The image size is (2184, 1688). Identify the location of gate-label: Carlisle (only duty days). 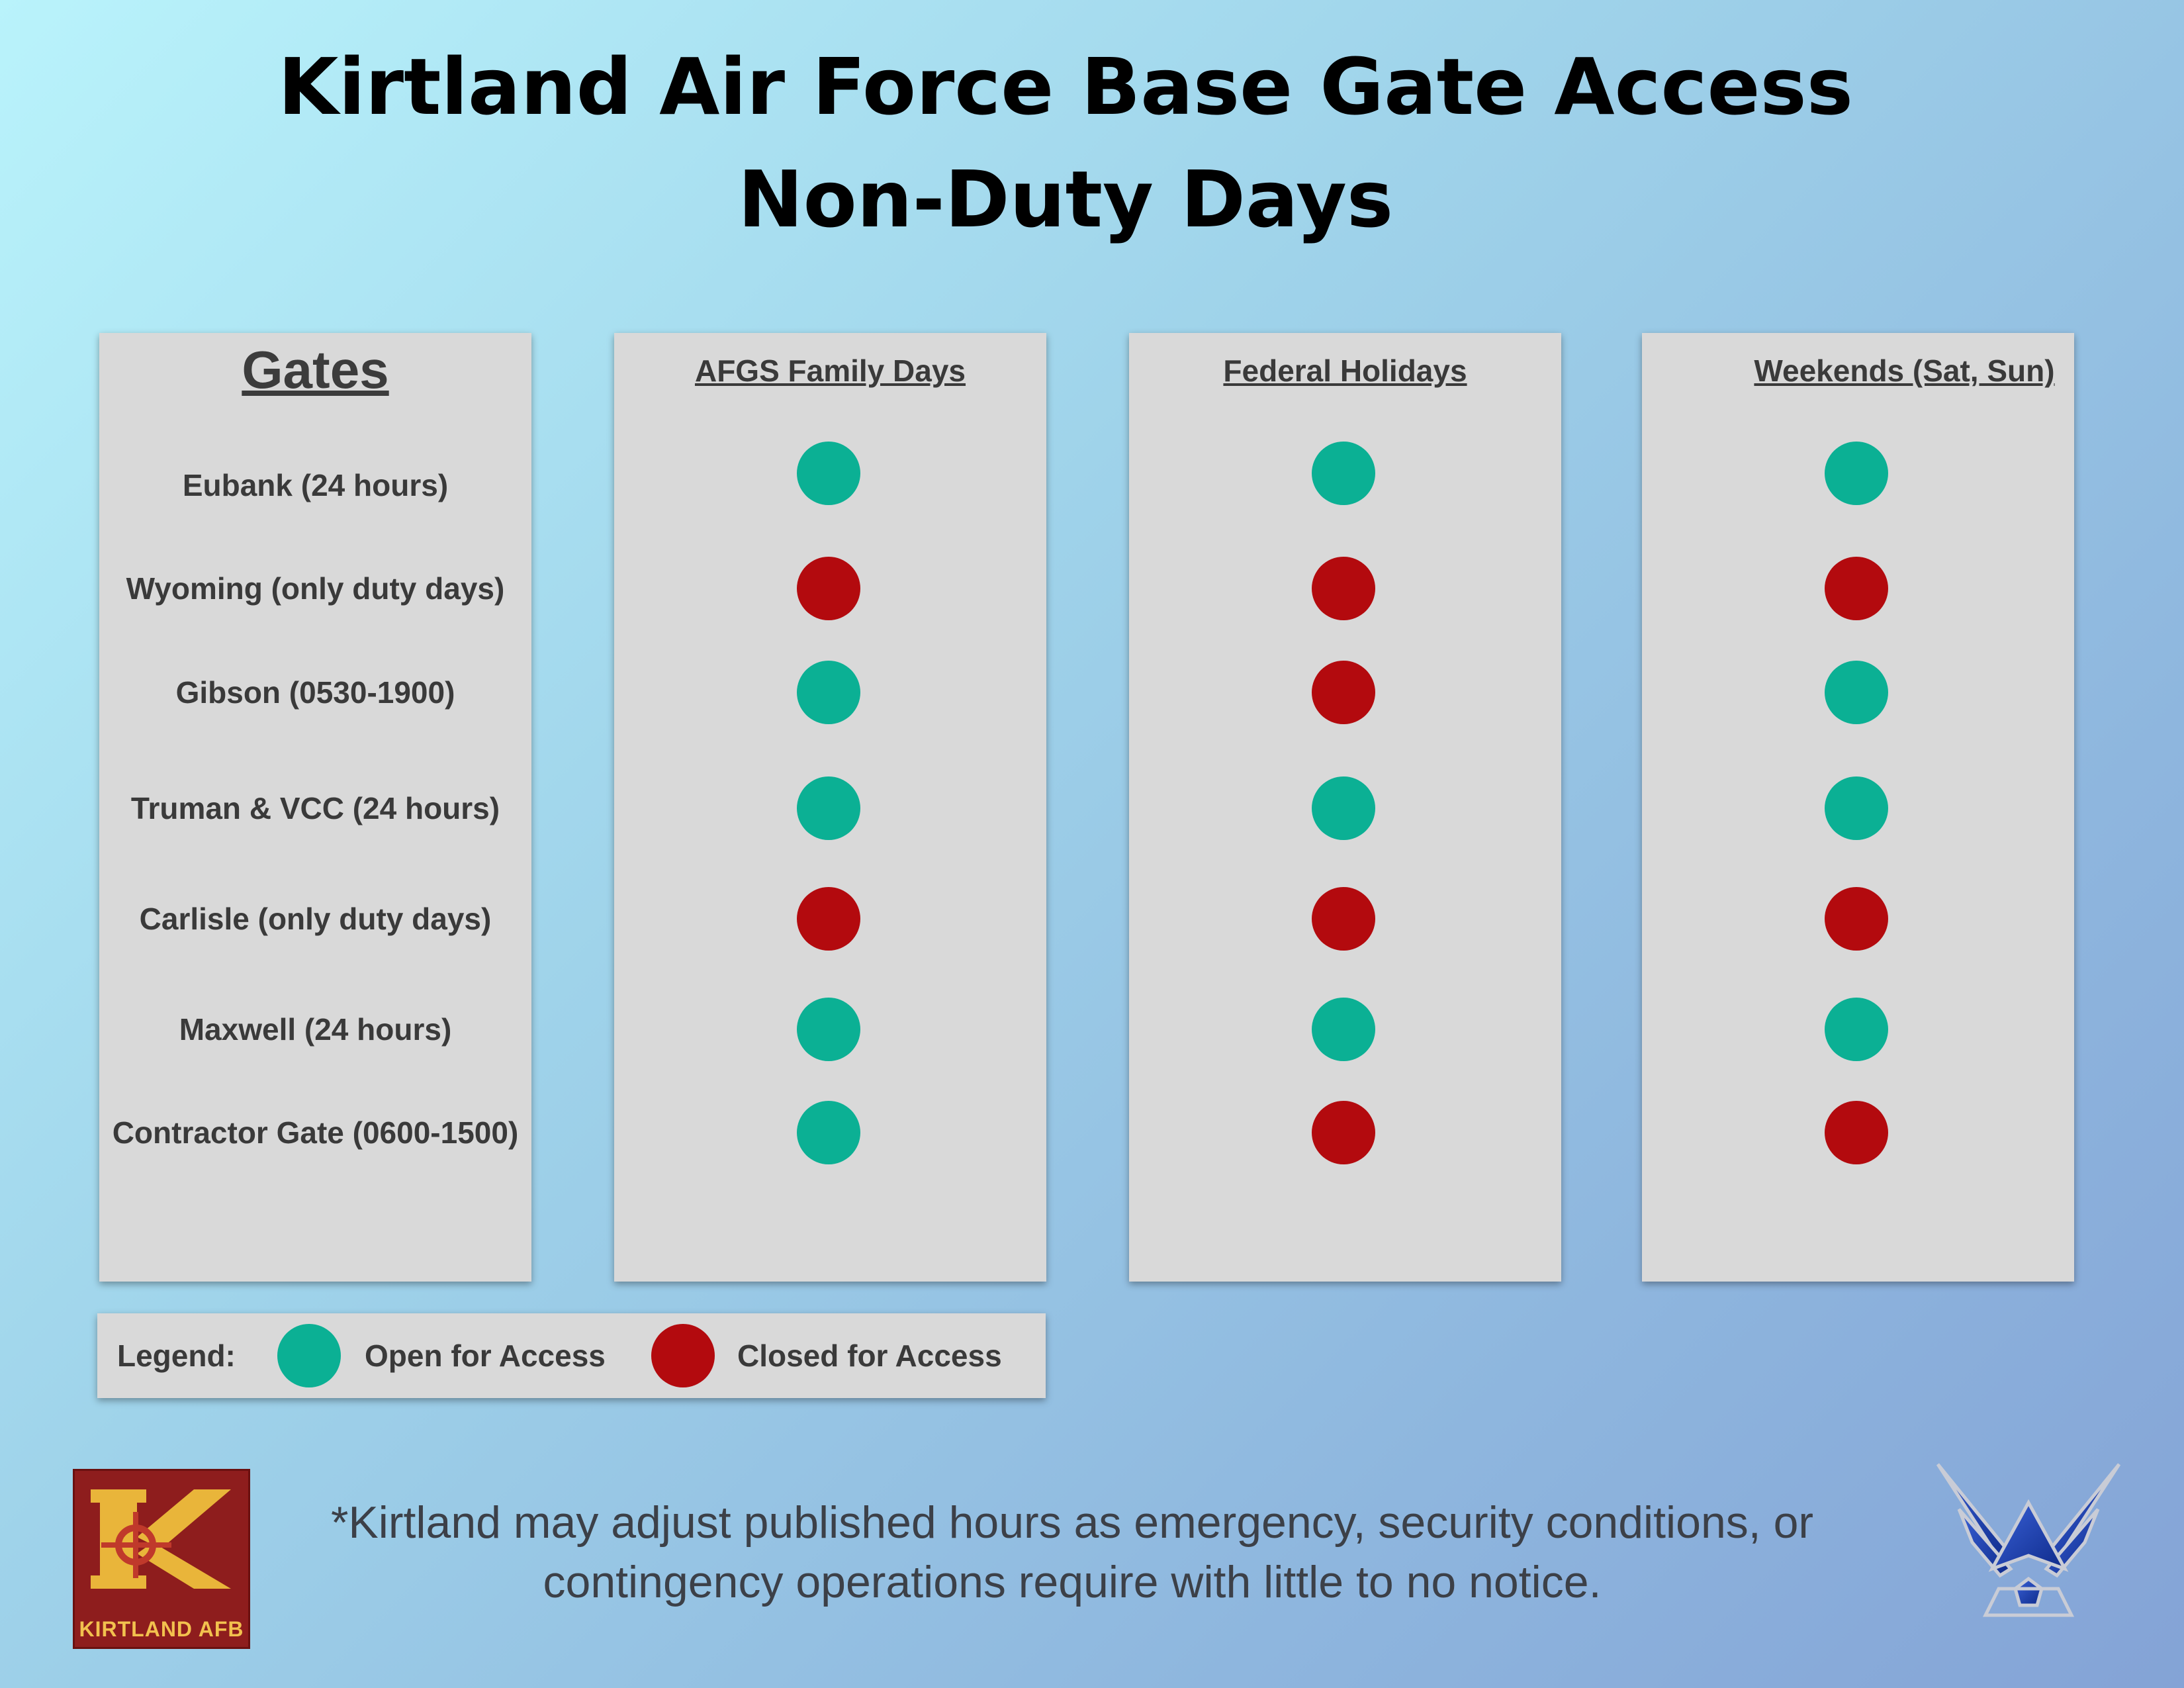
(315, 919).